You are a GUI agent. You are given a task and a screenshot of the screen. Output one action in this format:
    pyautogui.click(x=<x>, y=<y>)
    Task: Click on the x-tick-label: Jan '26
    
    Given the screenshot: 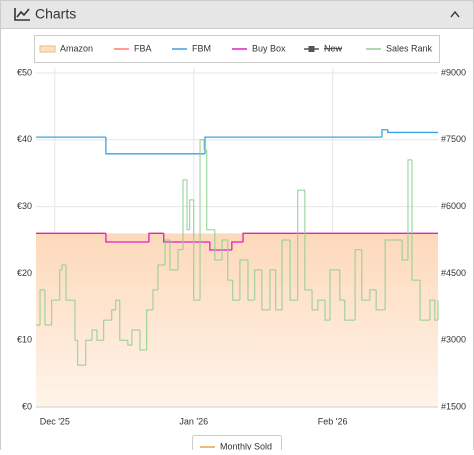 What is the action you would take?
    pyautogui.click(x=193, y=421)
    